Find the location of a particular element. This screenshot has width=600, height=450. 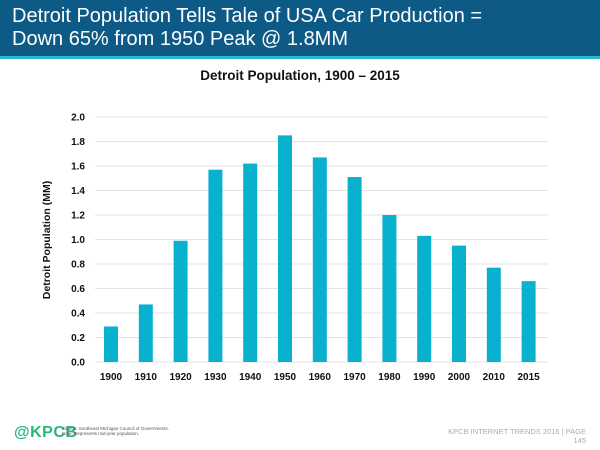

bar-2000 is located at coordinates (459, 303).